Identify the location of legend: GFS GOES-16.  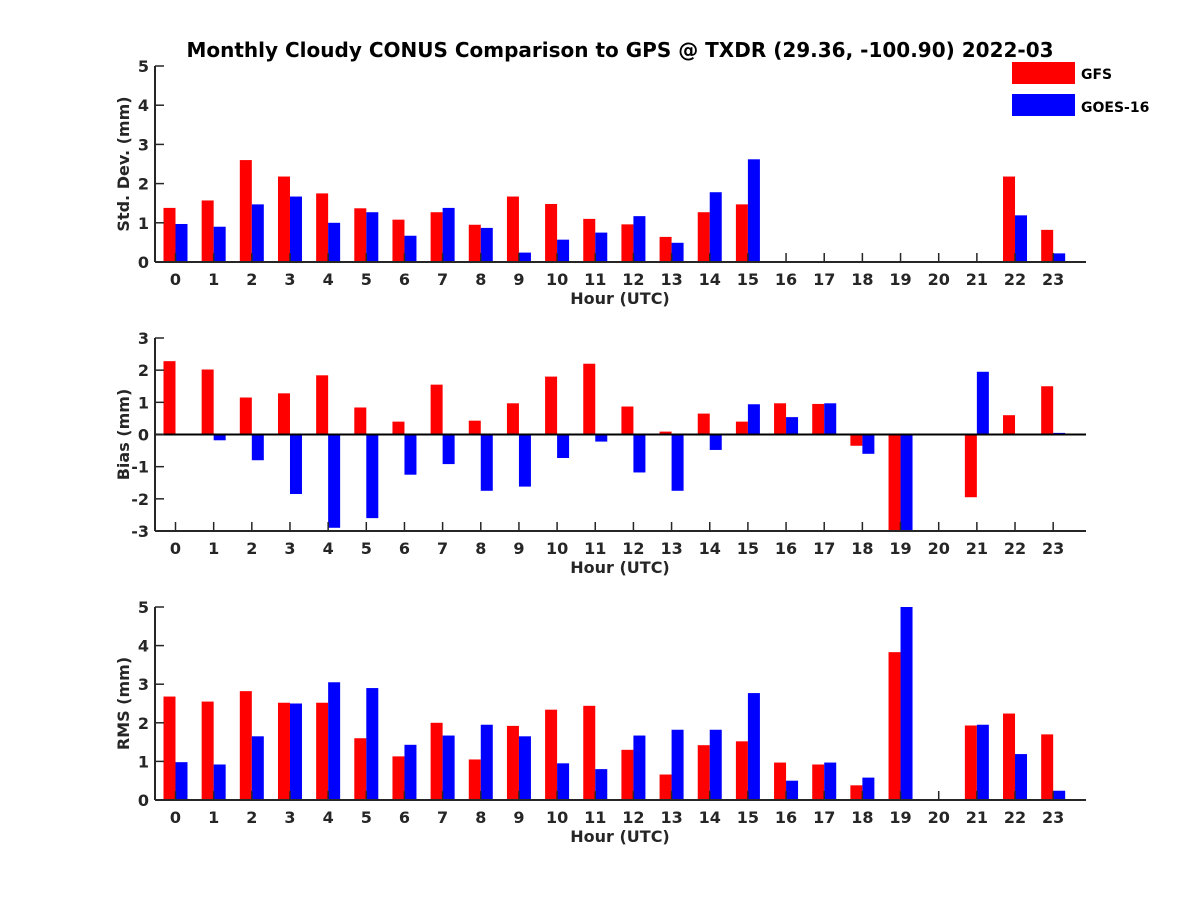
(1080, 89).